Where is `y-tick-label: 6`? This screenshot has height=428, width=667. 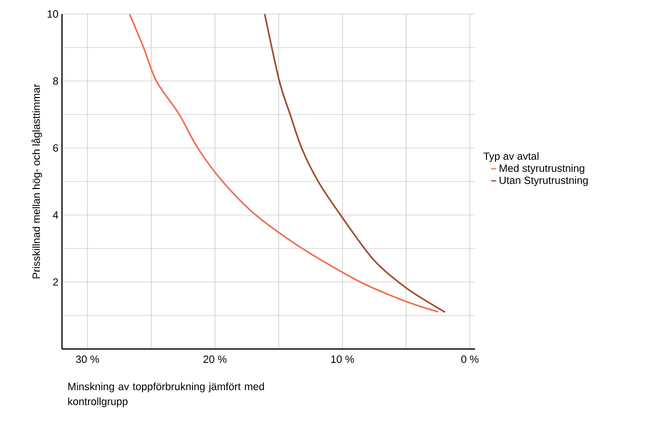 y-tick-label: 6 is located at coordinates (55, 148).